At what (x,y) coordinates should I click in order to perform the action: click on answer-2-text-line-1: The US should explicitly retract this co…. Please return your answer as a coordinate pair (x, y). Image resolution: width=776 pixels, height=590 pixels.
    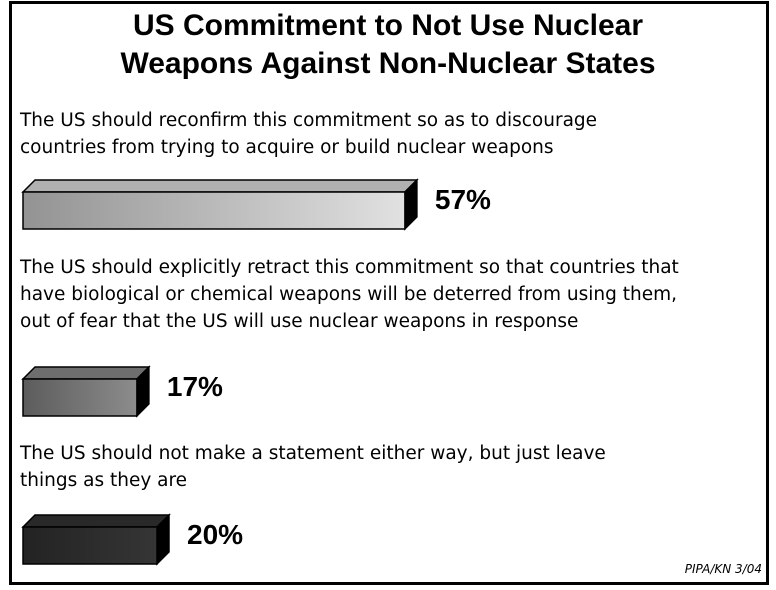
    Looking at the image, I should click on (349, 267).